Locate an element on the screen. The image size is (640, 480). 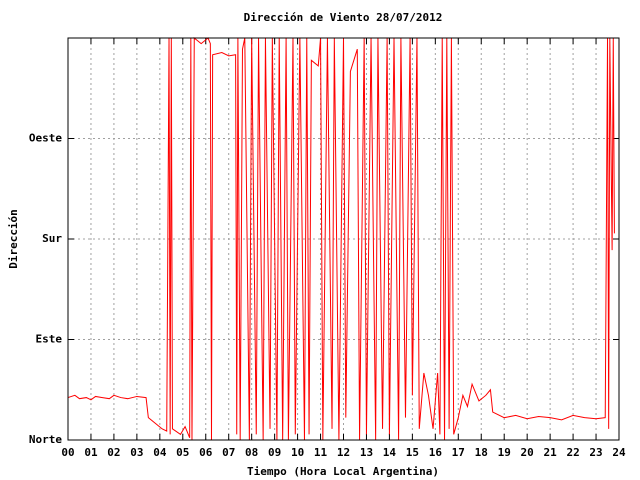
x-tick-label: 17 is located at coordinates (458, 452).